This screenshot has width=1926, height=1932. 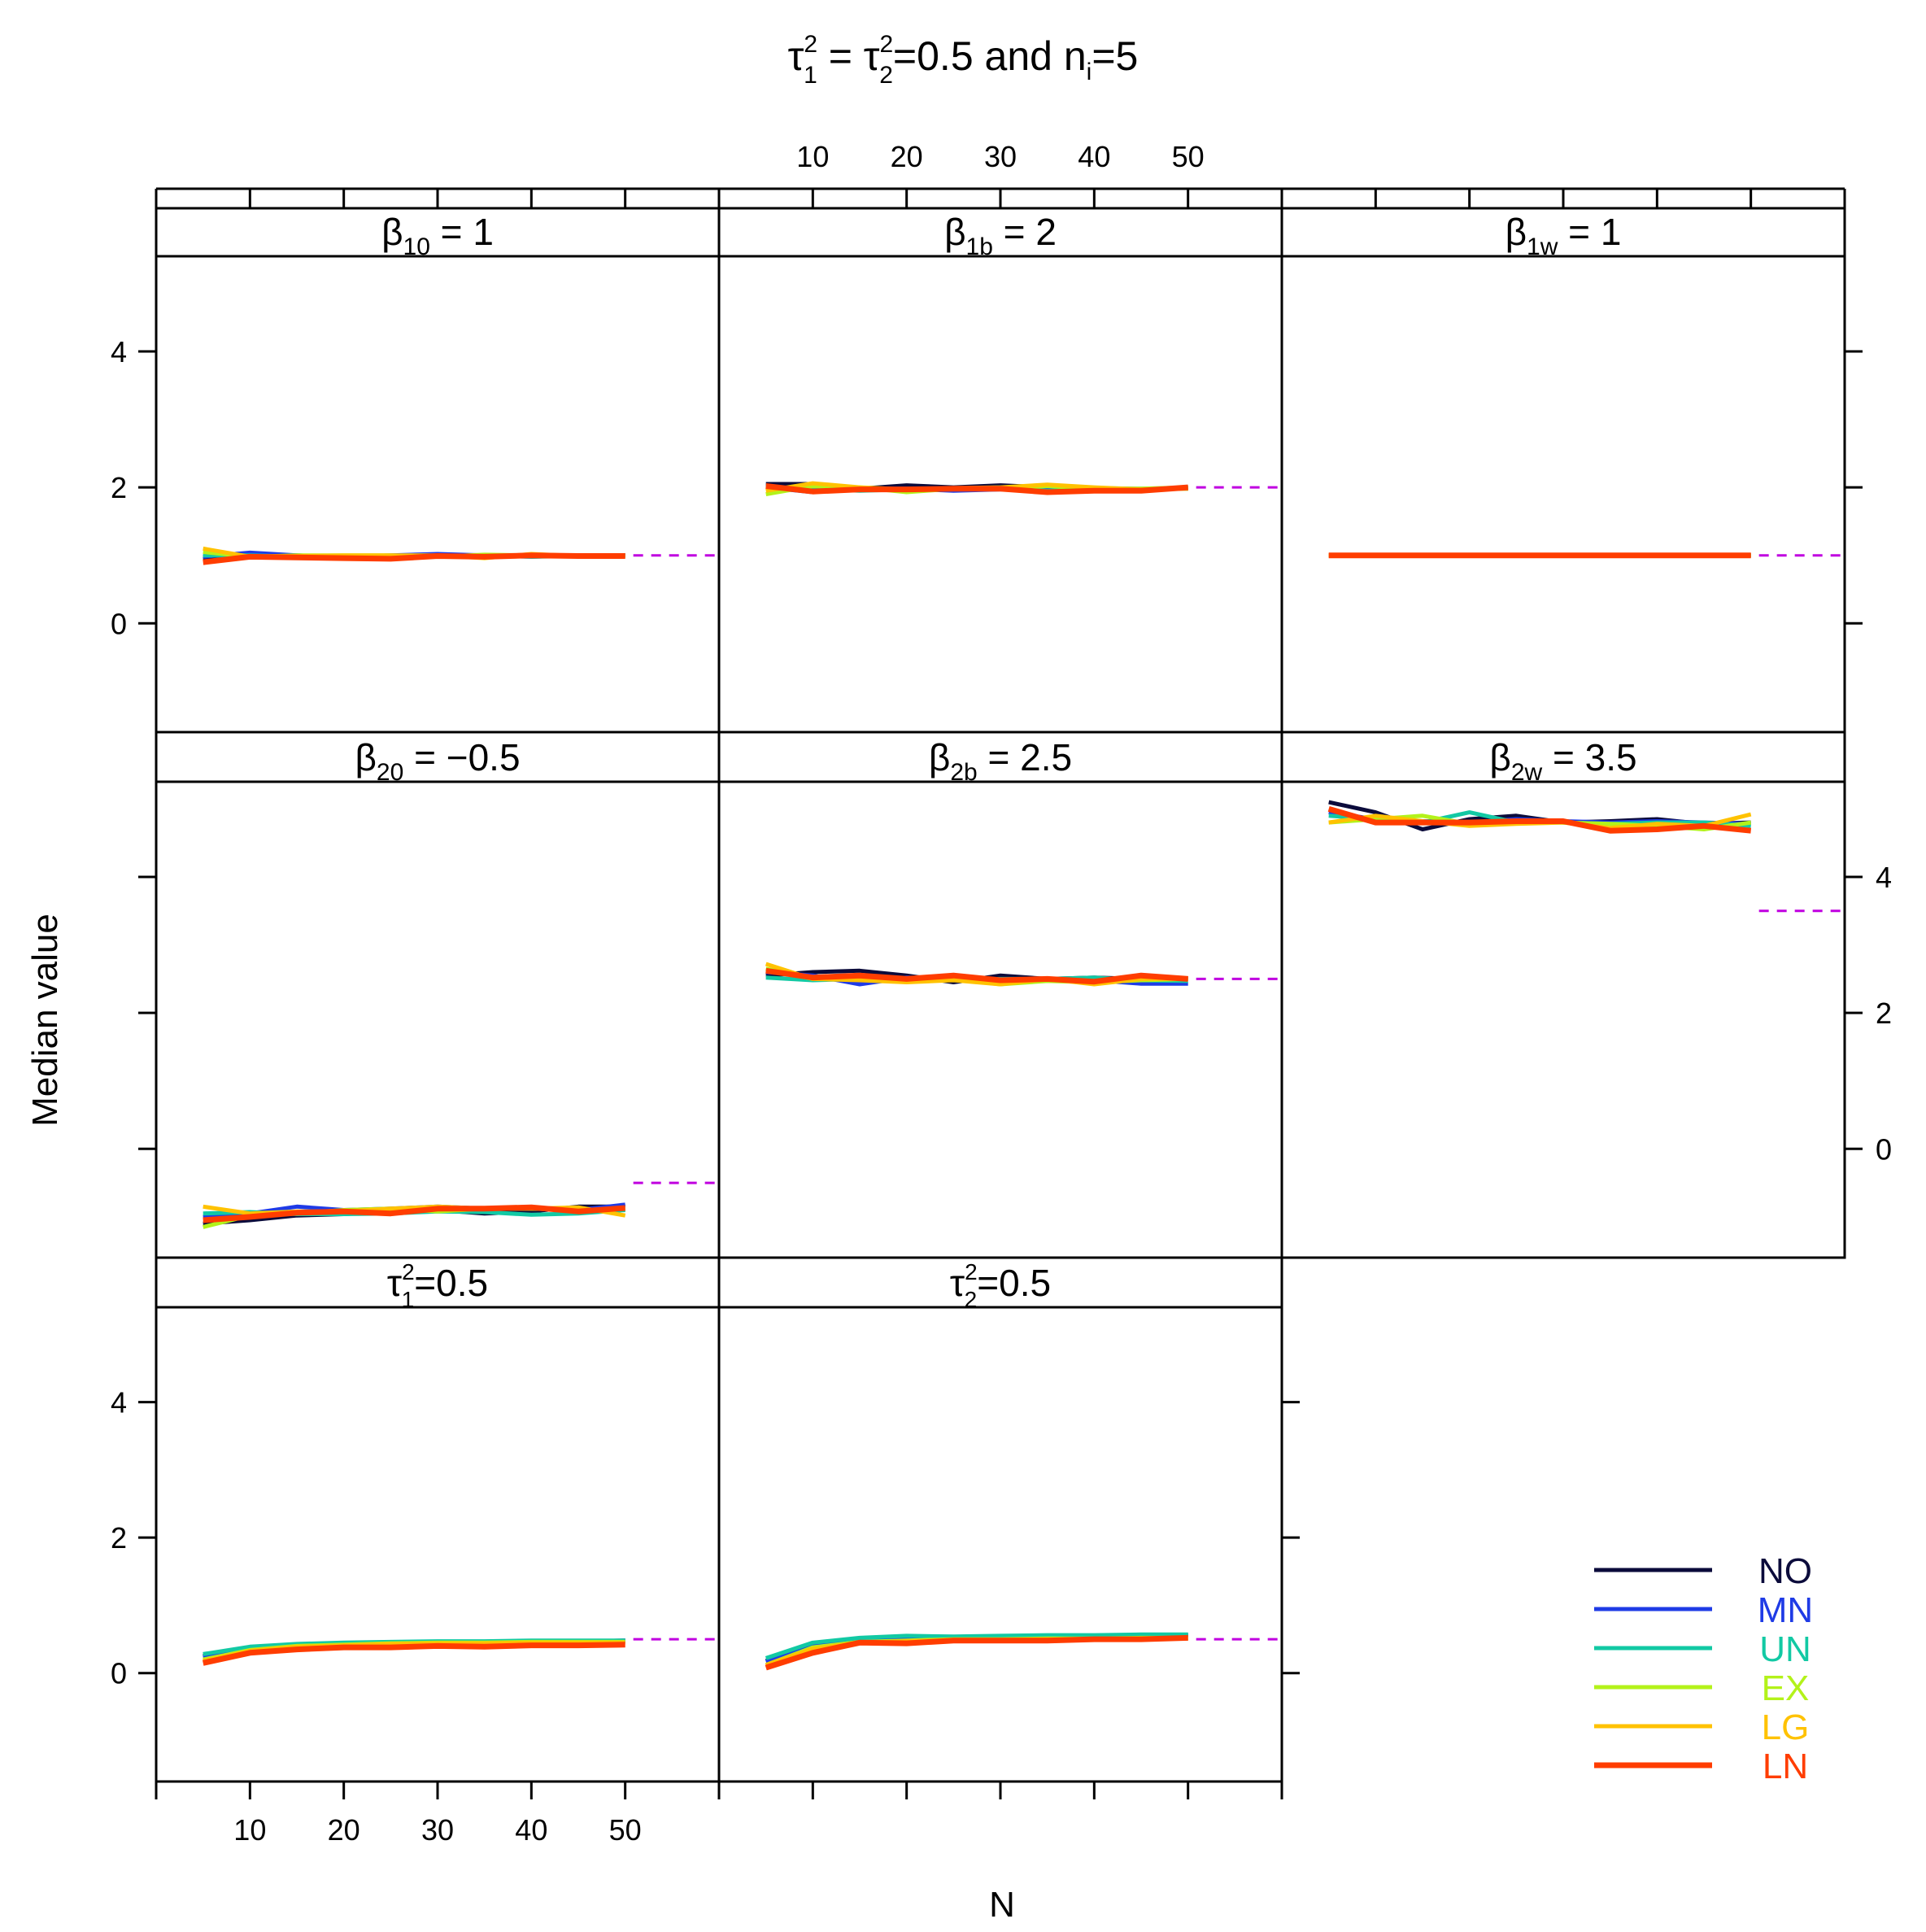 I want to click on legend-label-no: NO, so click(x=1785, y=1571).